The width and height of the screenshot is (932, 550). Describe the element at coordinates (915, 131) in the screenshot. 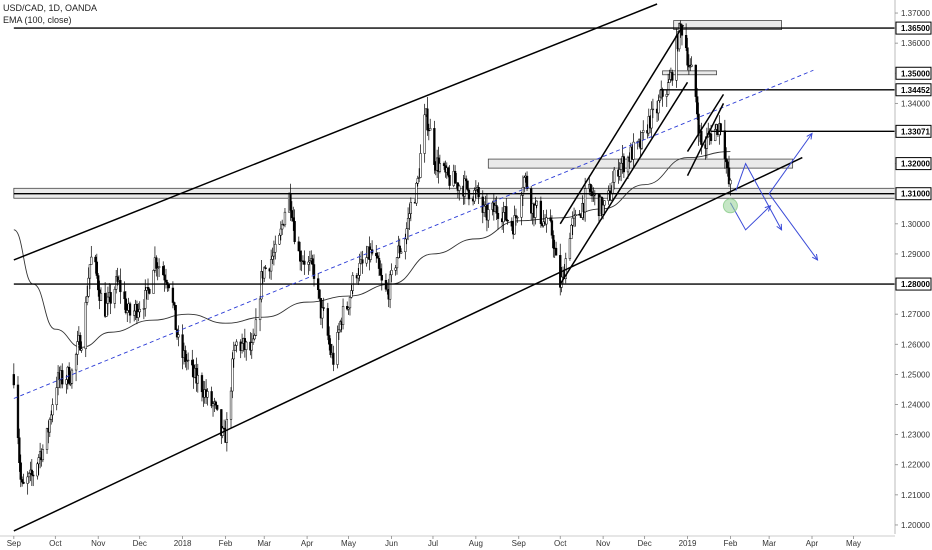

I see `price-level-label: 1.33071` at that location.